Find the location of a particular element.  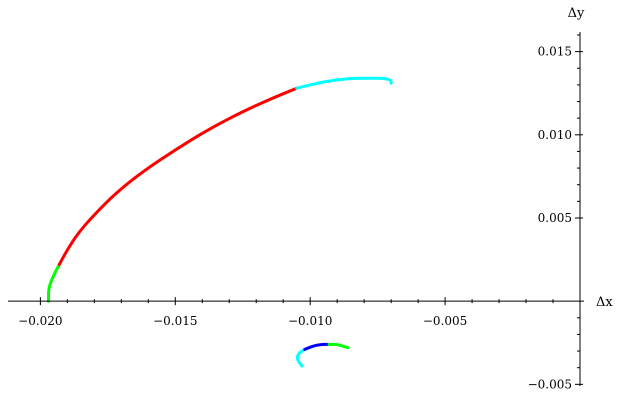

y-tick-label: −0.005 is located at coordinates (550, 384).